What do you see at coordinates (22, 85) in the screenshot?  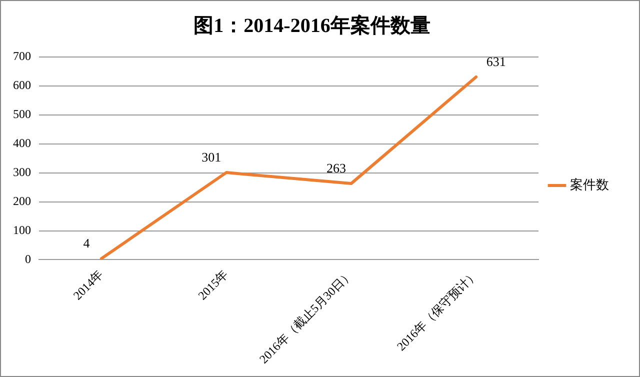 I see `y-tick-label: 600` at bounding box center [22, 85].